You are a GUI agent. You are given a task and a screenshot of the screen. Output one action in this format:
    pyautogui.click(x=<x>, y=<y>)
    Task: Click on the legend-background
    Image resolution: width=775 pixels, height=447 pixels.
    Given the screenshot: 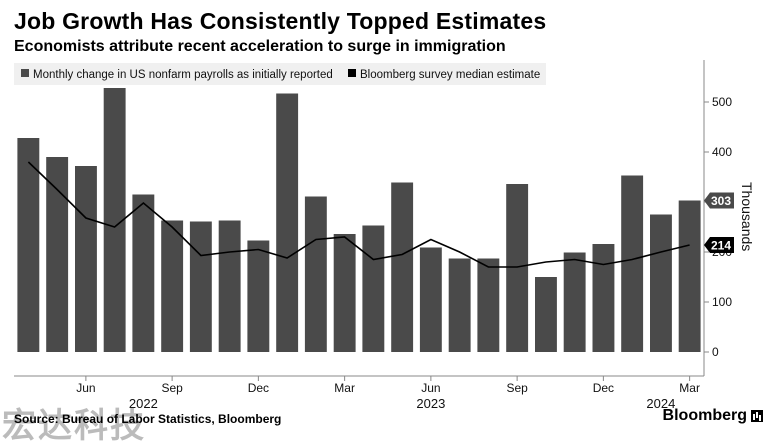 What is the action you would take?
    pyautogui.click(x=280, y=74)
    